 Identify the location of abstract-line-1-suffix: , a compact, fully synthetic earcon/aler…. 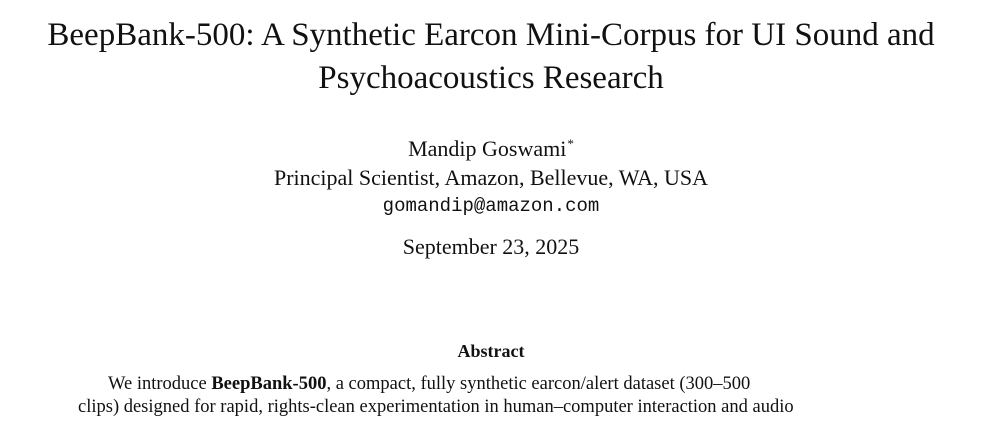
(538, 384).